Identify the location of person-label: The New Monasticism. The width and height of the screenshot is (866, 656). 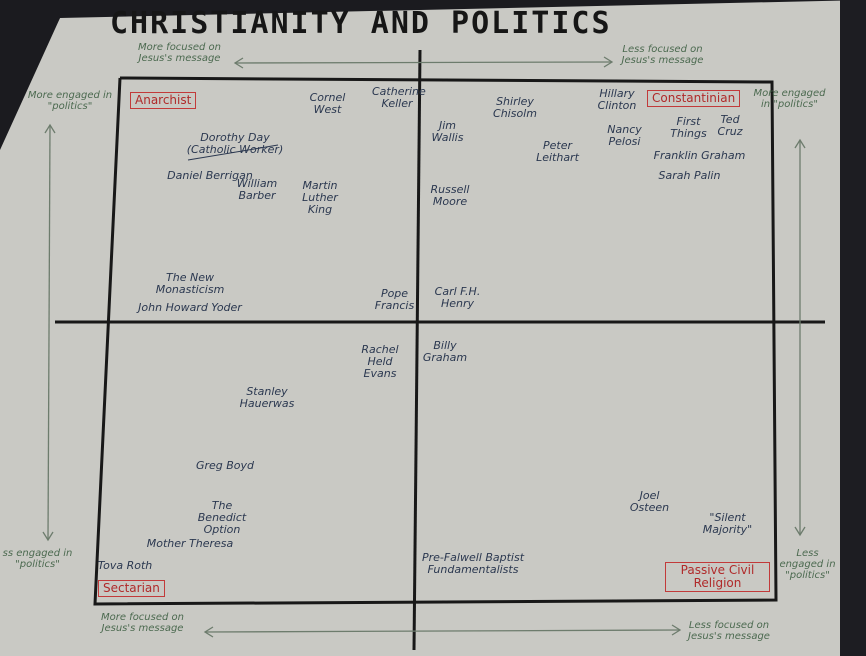
(190, 283).